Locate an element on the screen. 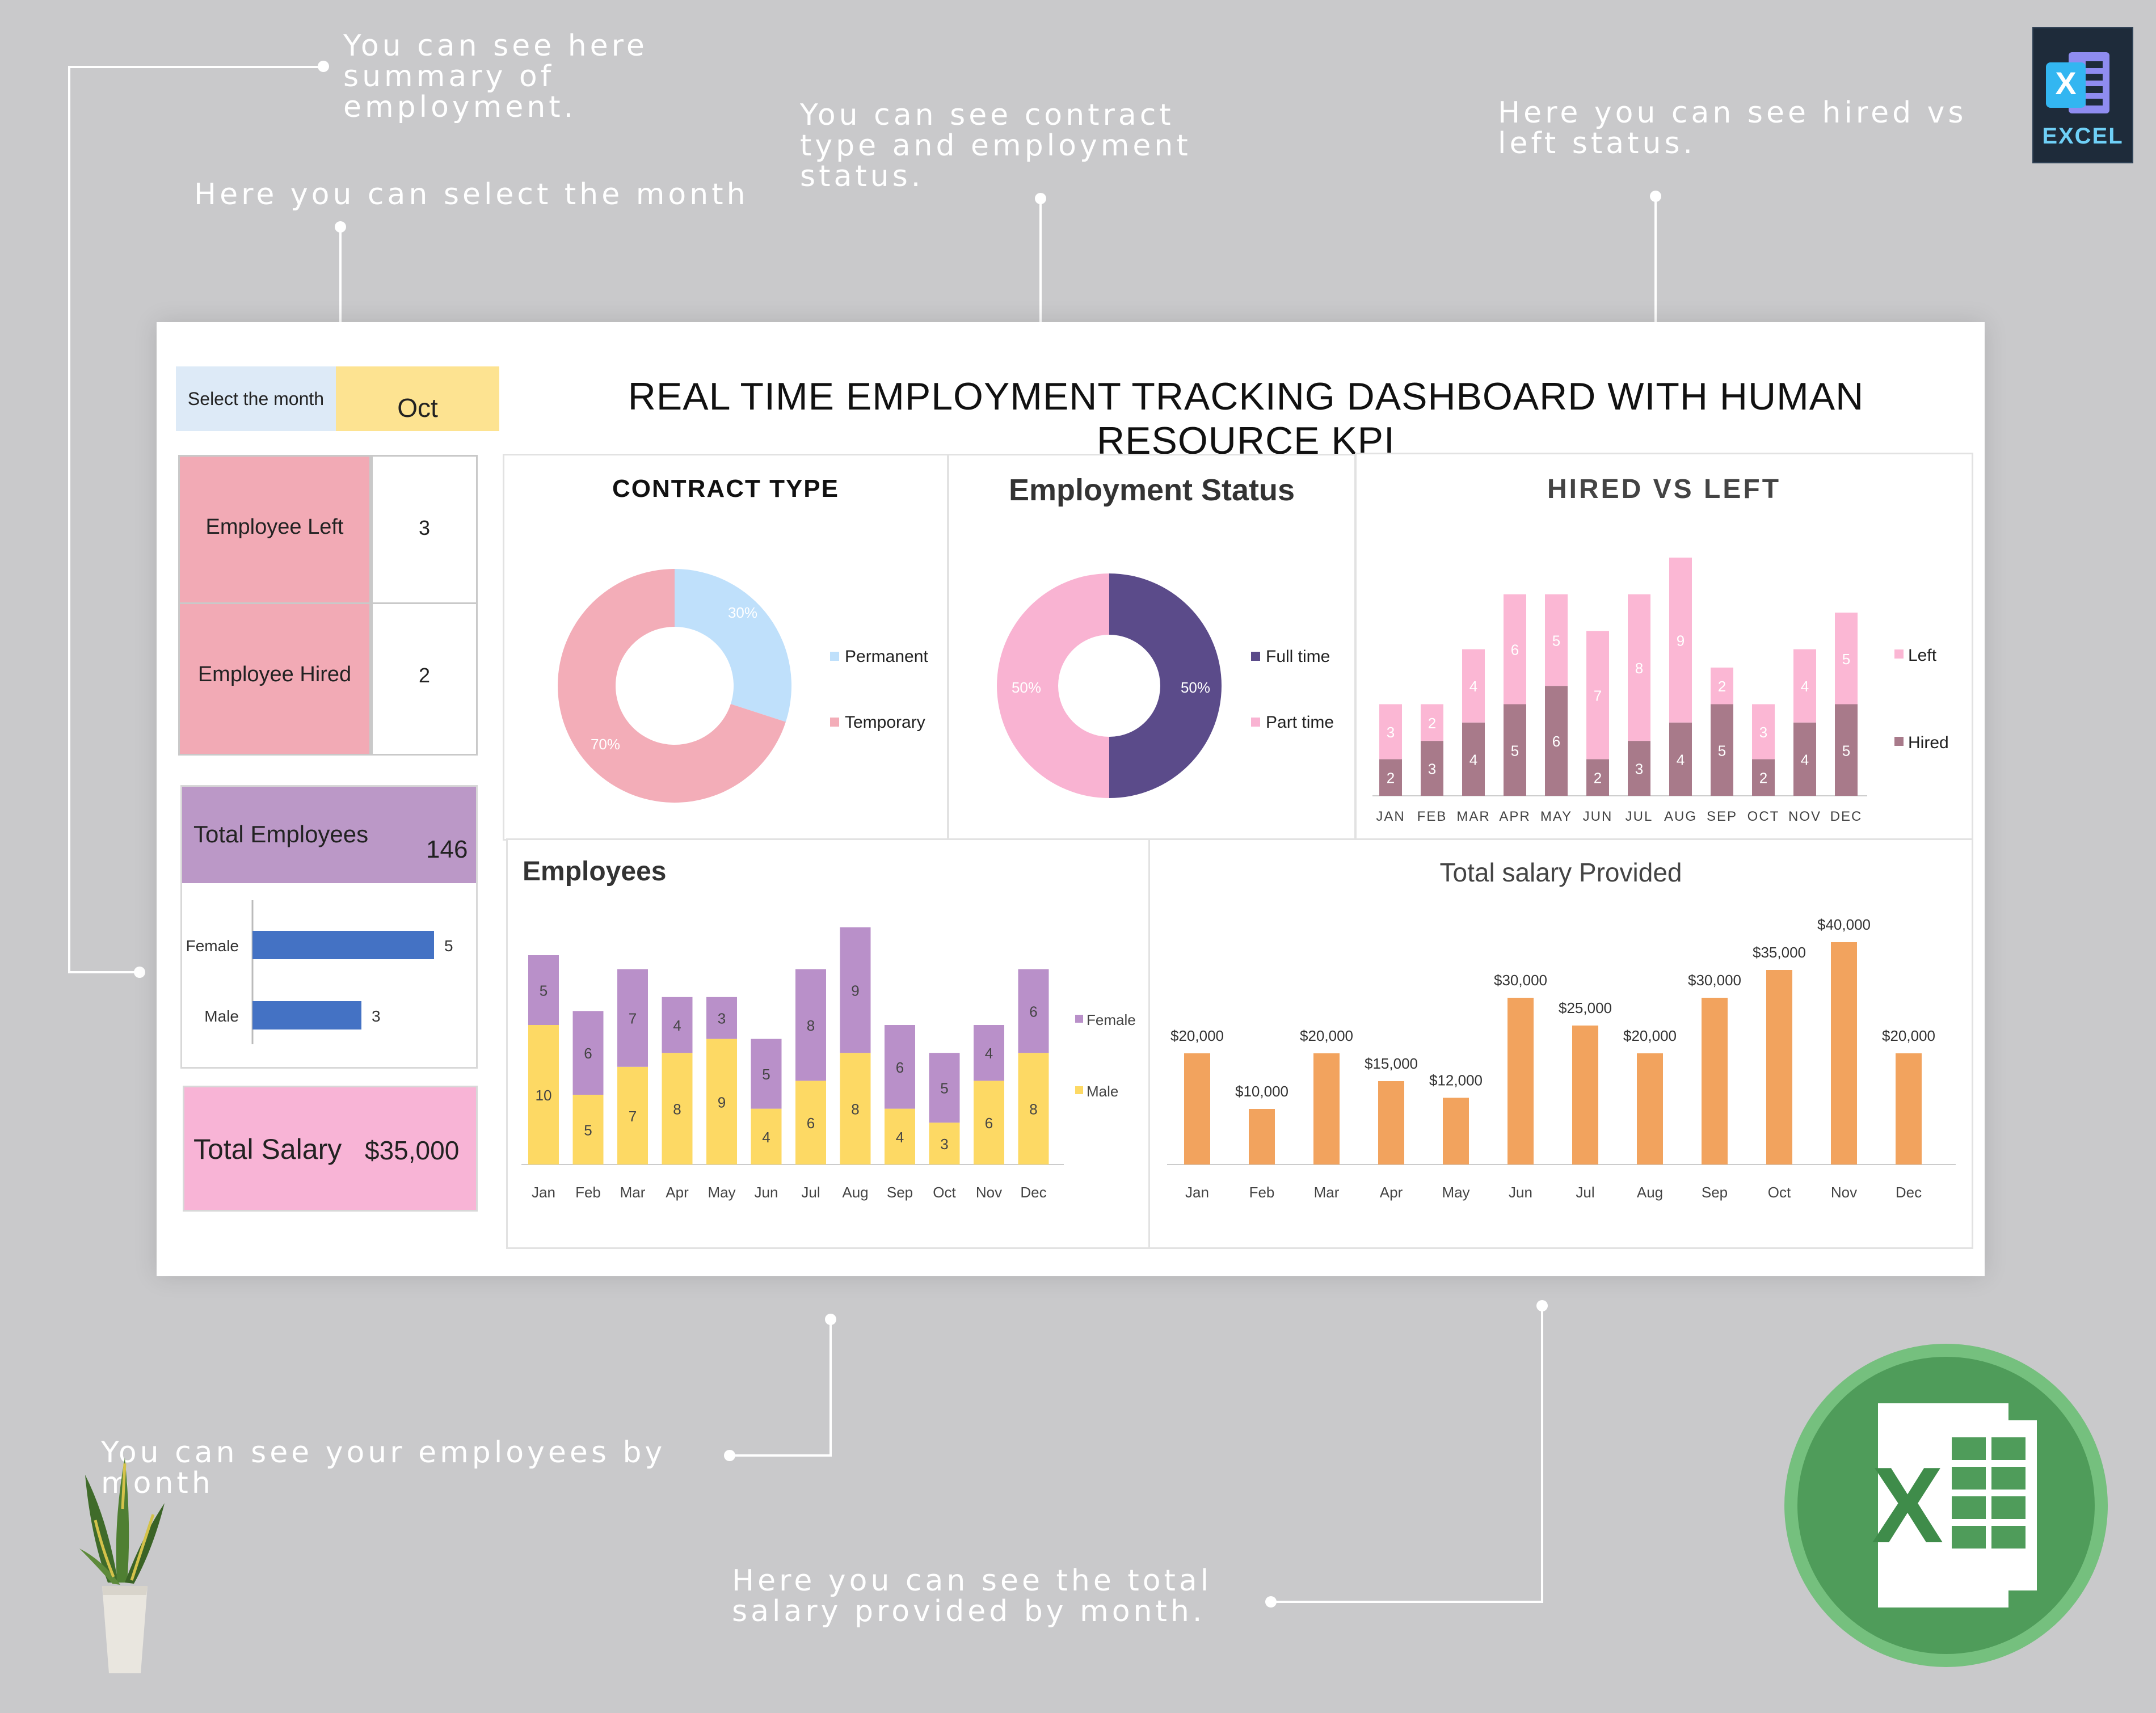 This screenshot has height=1713, width=2156. contract-type-title: CONTRACT TYPE is located at coordinates (726, 489).